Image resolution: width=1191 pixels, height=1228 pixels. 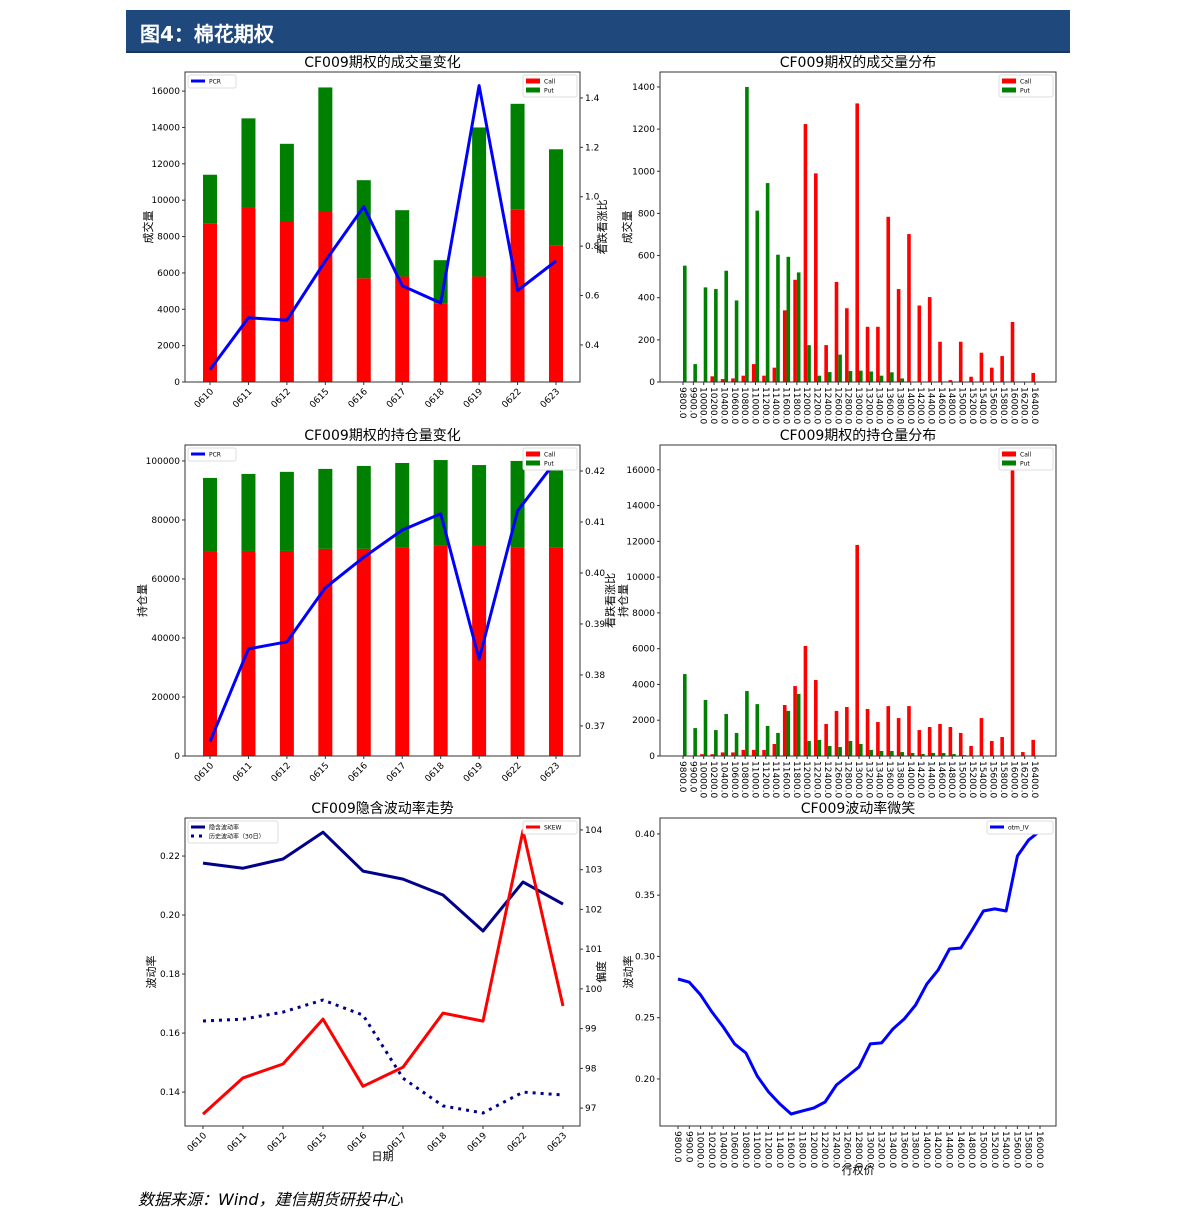 I want to click on bar-call-14400.0, so click(x=929, y=741).